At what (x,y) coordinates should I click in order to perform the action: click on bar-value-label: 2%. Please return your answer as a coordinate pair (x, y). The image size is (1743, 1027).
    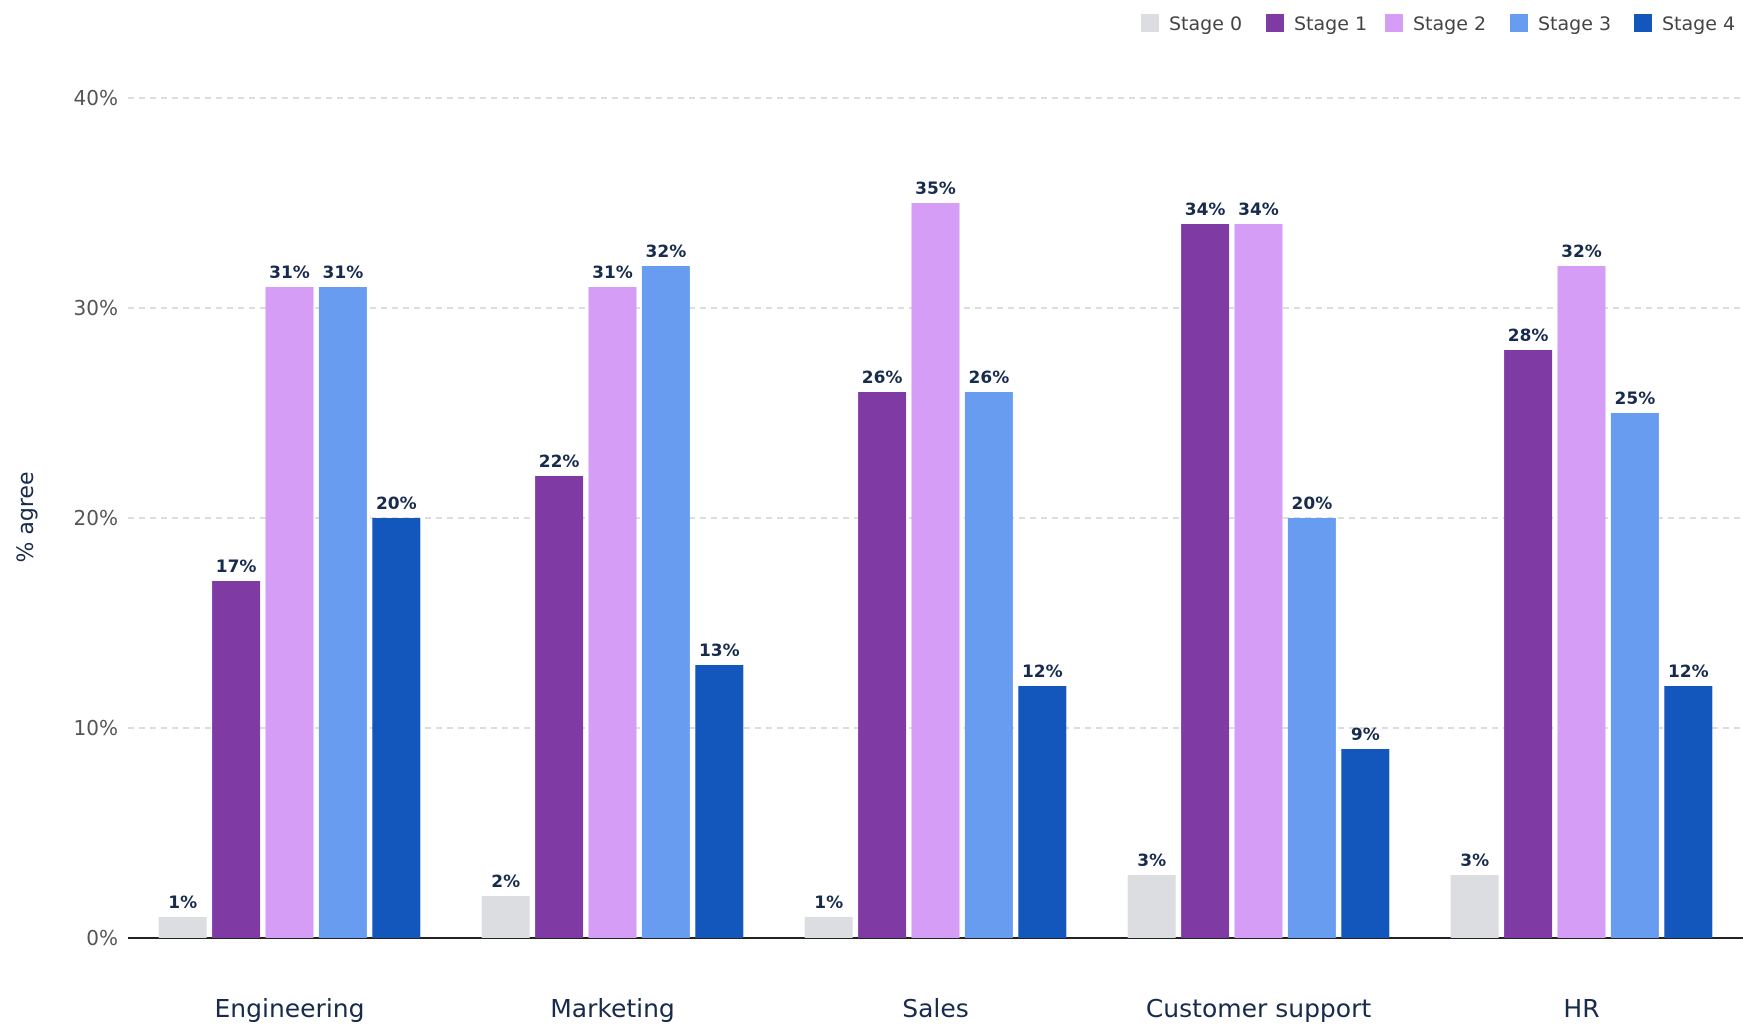
    Looking at the image, I should click on (505, 882).